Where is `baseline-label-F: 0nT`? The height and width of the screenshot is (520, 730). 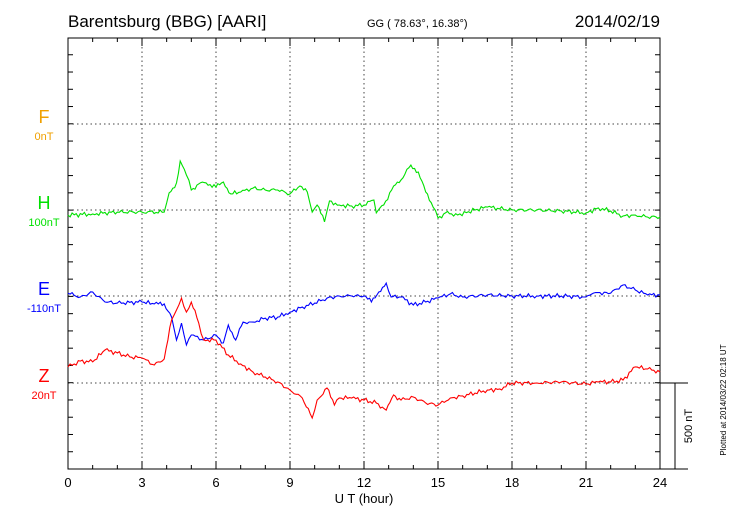 baseline-label-F: 0nT is located at coordinates (44, 137).